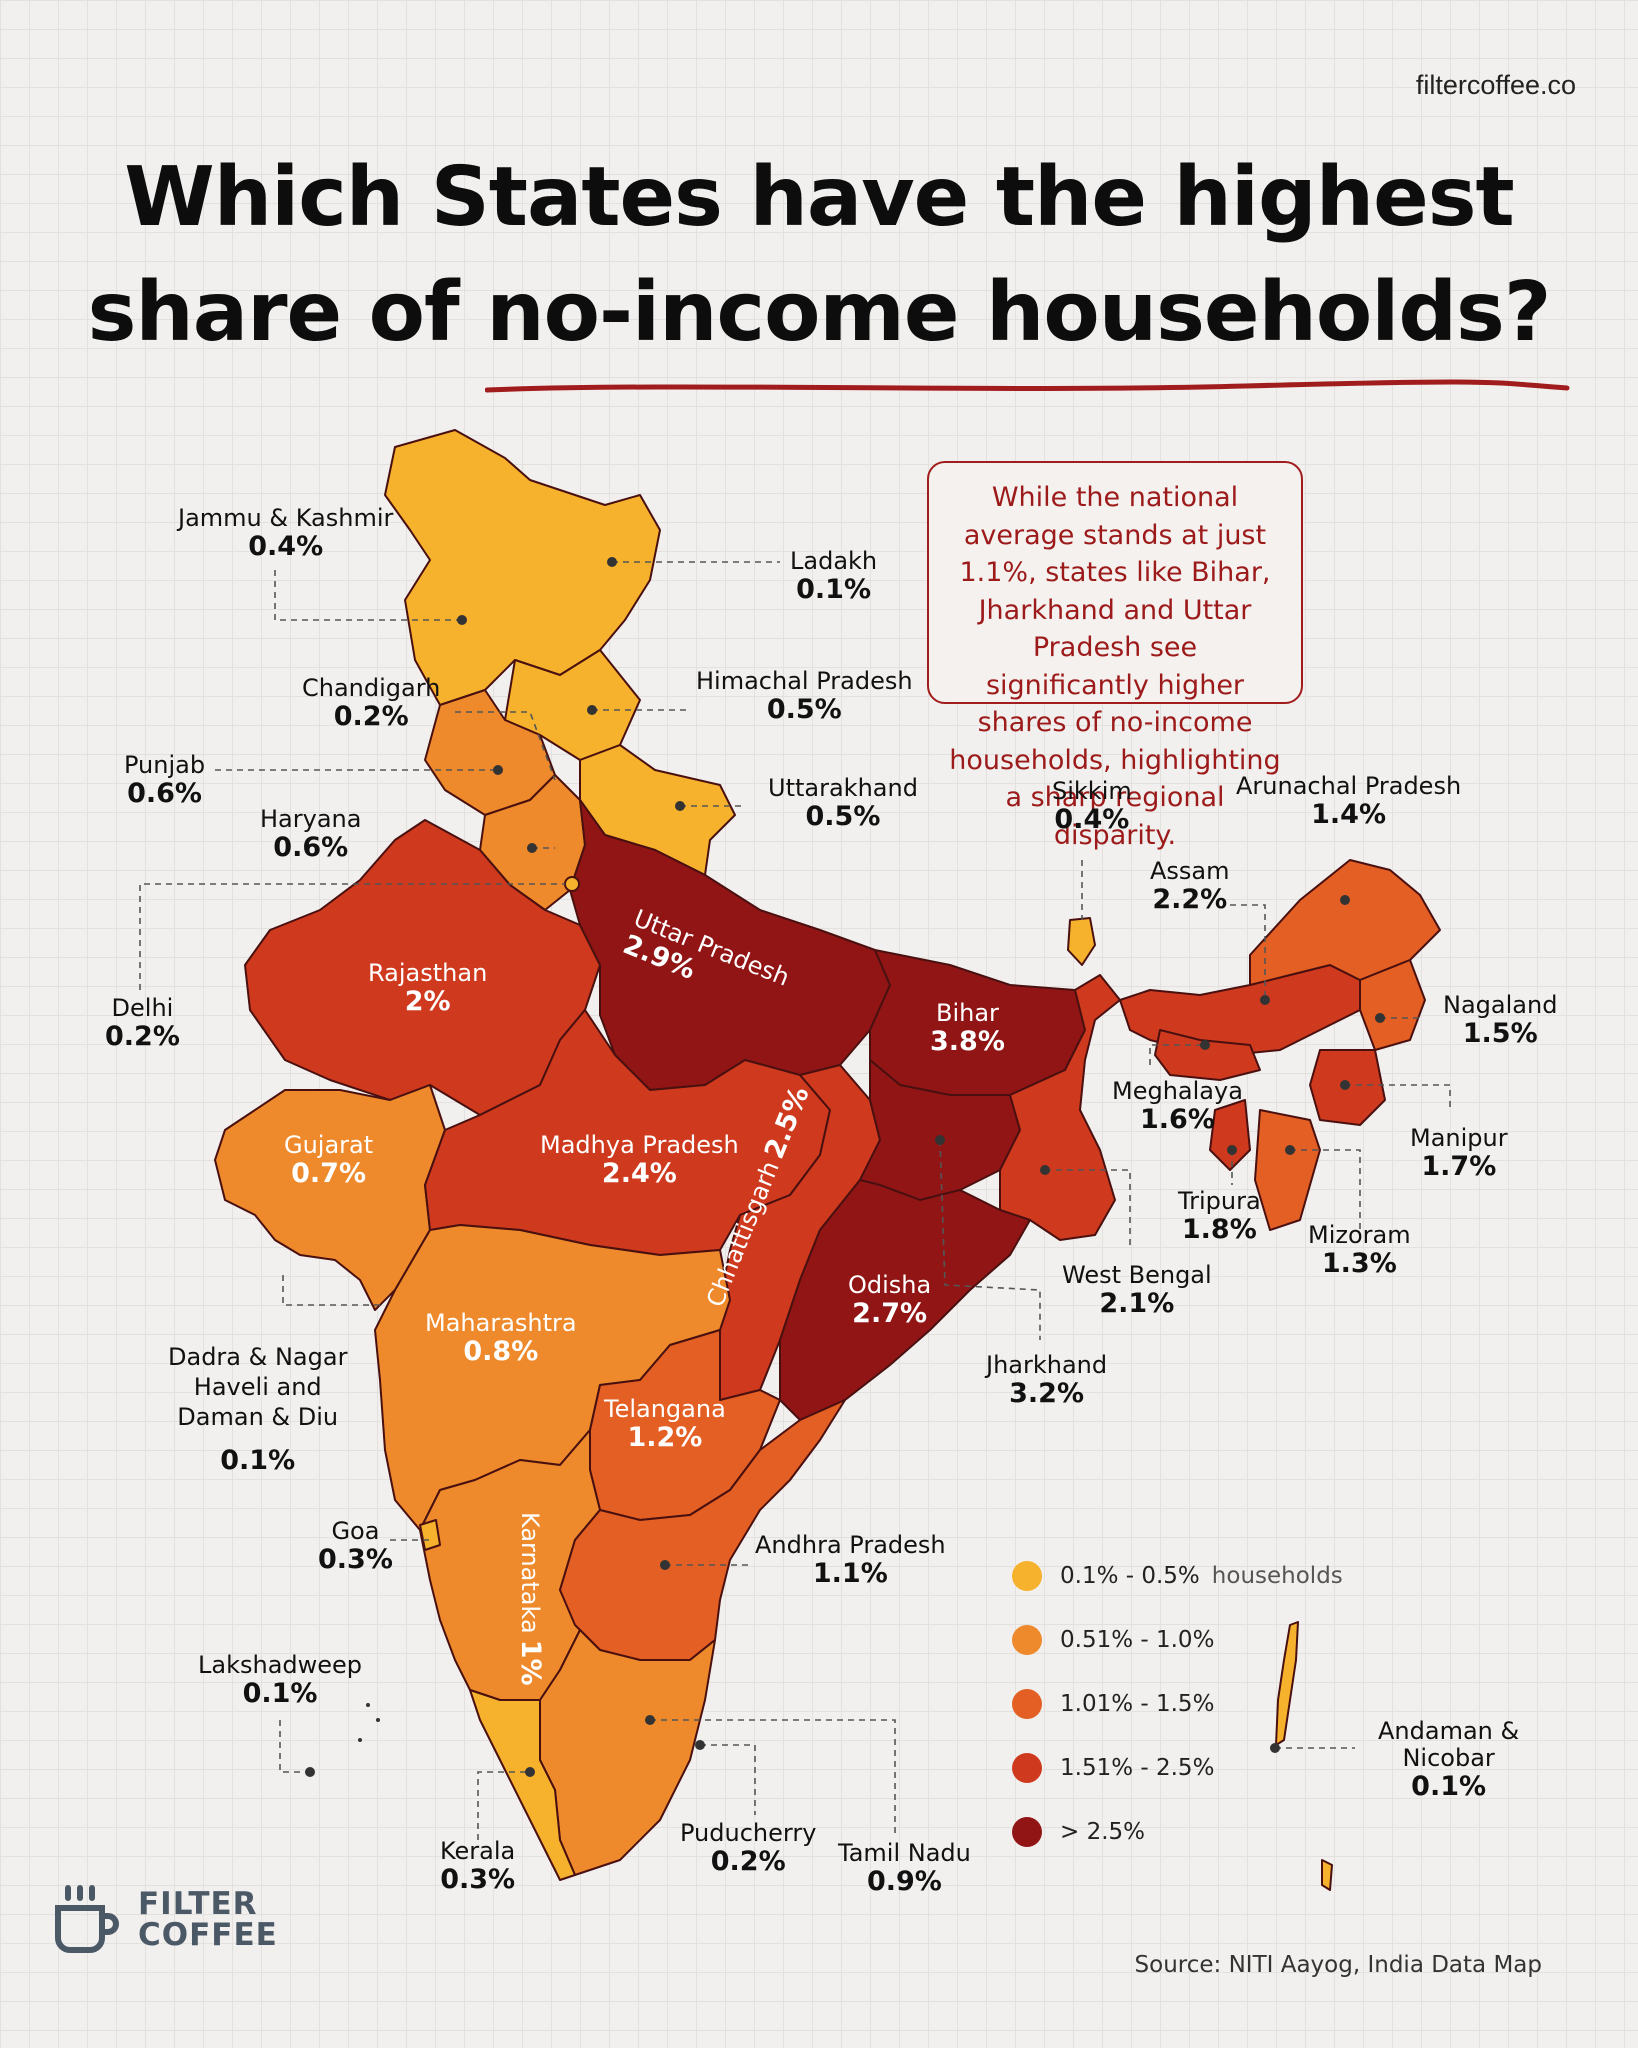 This screenshot has height=2048, width=1638. What do you see at coordinates (1045, 1170) in the screenshot?
I see `marker-wb` at bounding box center [1045, 1170].